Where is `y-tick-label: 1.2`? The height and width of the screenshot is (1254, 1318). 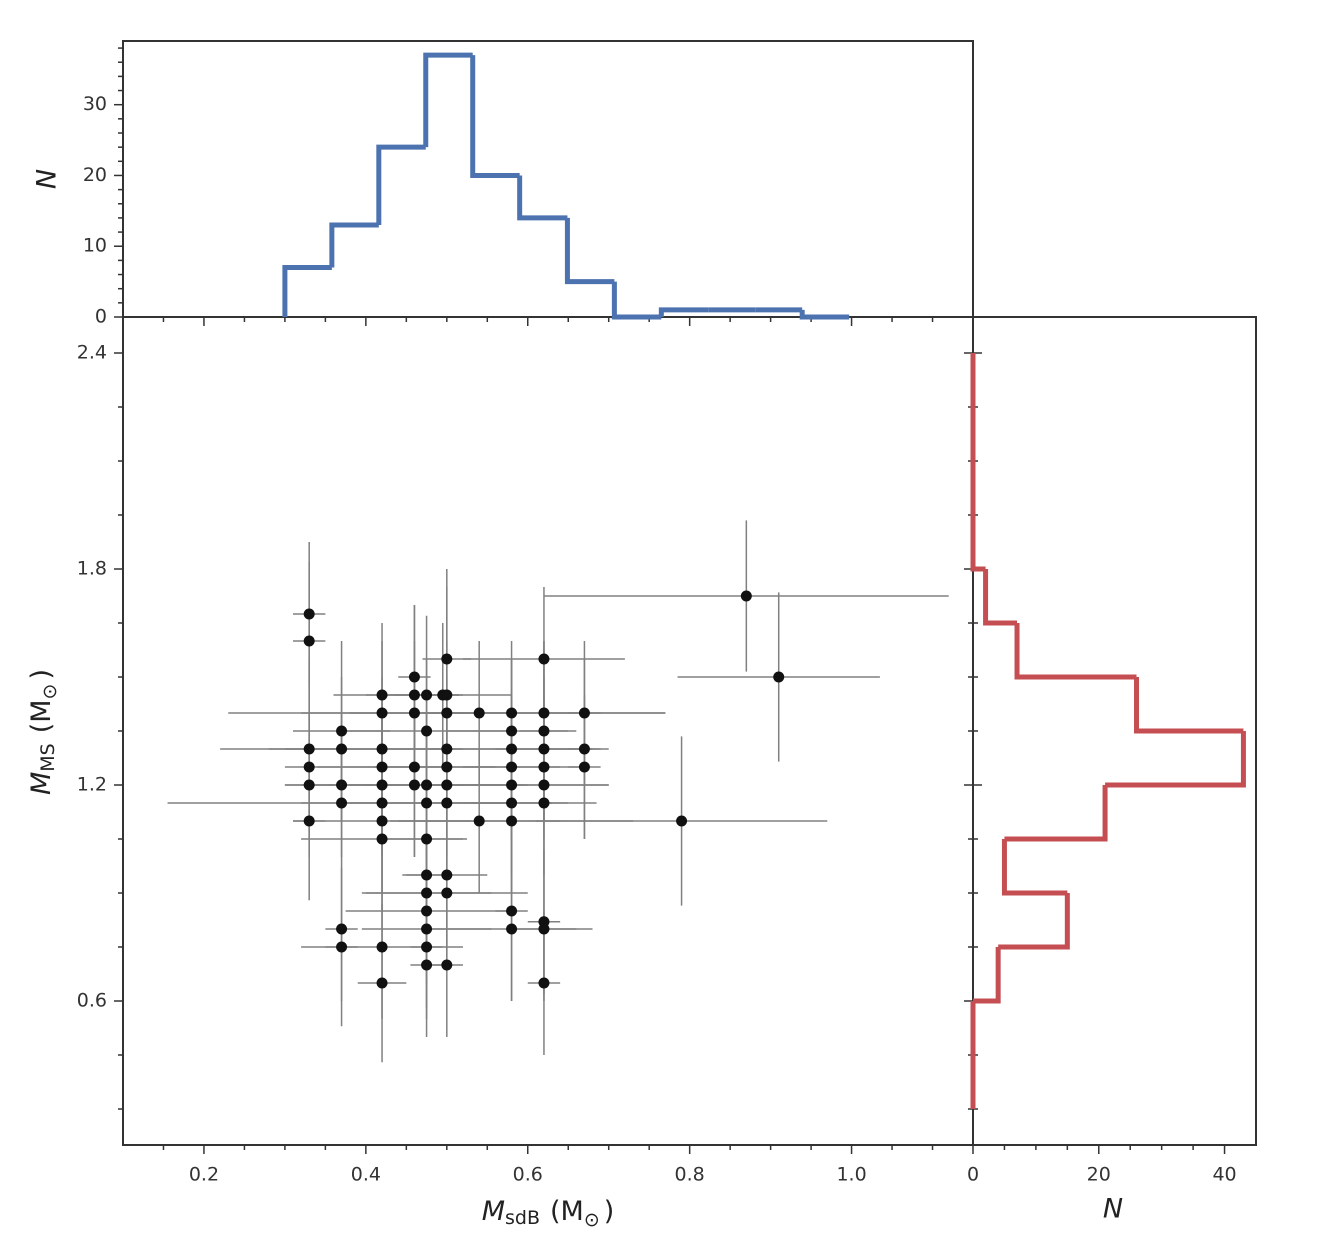
y-tick-label: 1.2 is located at coordinates (92, 785).